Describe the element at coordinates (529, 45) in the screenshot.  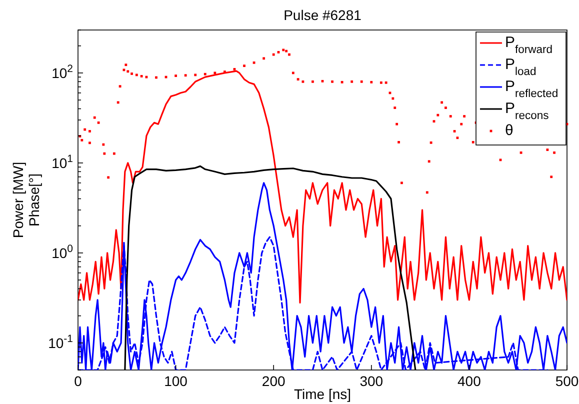
I see `legend-label: P$_{forward}$` at that location.